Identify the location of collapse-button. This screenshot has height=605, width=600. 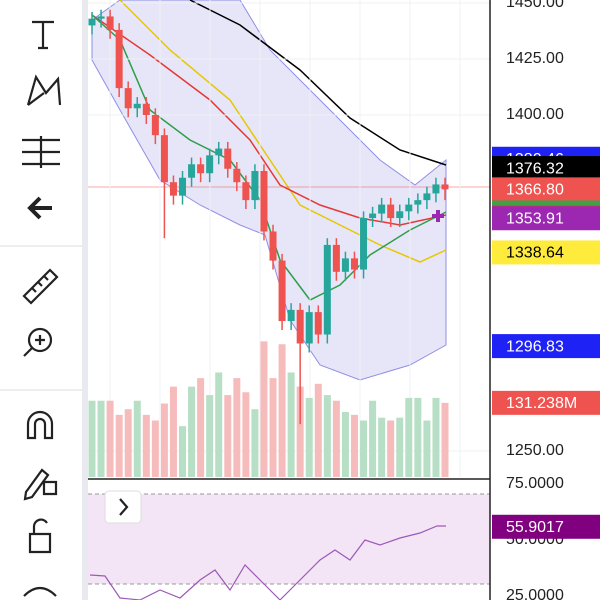
(123, 507).